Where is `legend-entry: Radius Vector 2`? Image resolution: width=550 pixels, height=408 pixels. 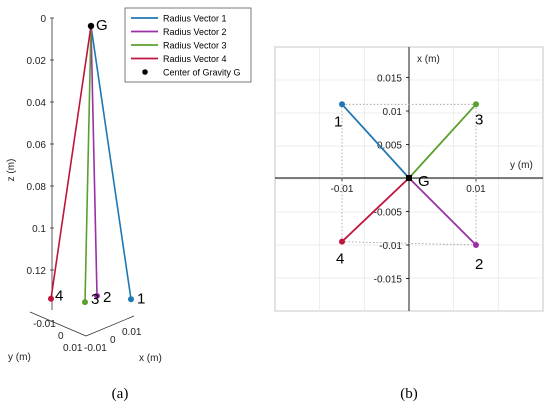 legend-entry: Radius Vector 2 is located at coordinates (195, 32).